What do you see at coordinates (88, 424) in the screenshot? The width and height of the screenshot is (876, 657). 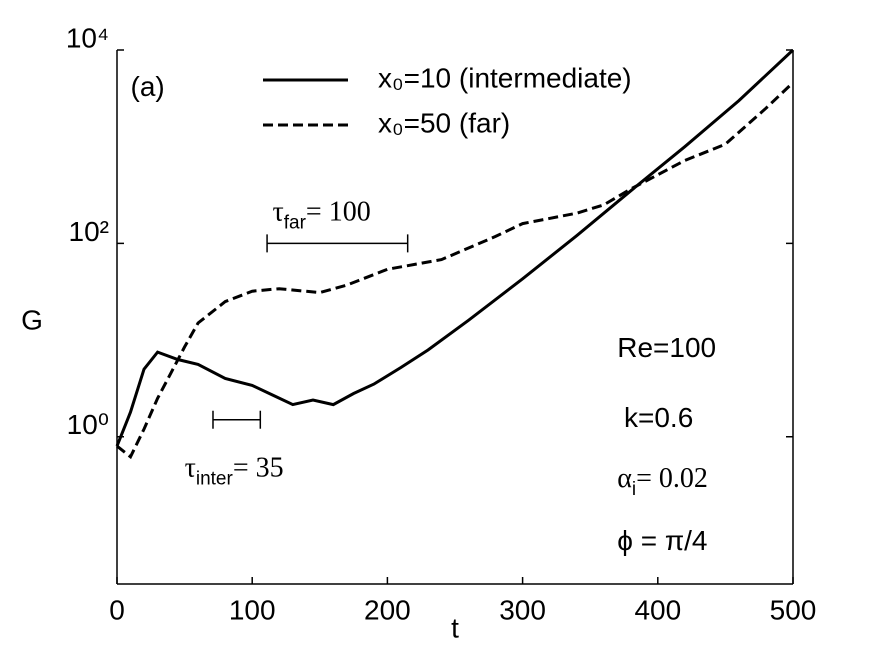 I see `y-tick-label: 10⁰` at bounding box center [88, 424].